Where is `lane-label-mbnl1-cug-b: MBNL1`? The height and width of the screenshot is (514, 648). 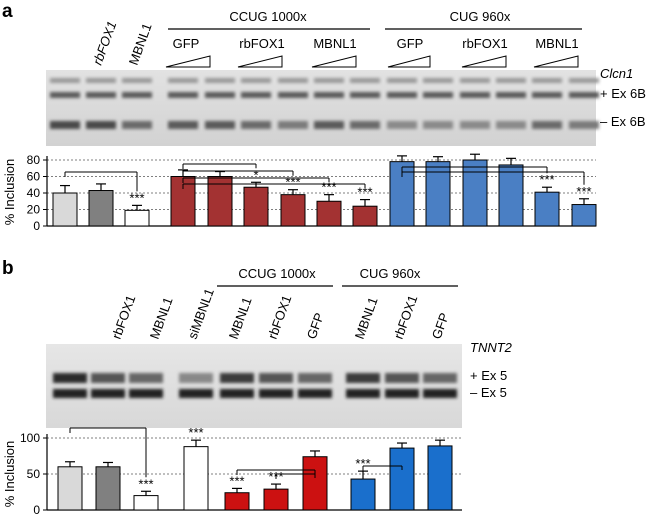
lane-label-mbnl1-cug-b: MBNL1 is located at coordinates (366, 318).